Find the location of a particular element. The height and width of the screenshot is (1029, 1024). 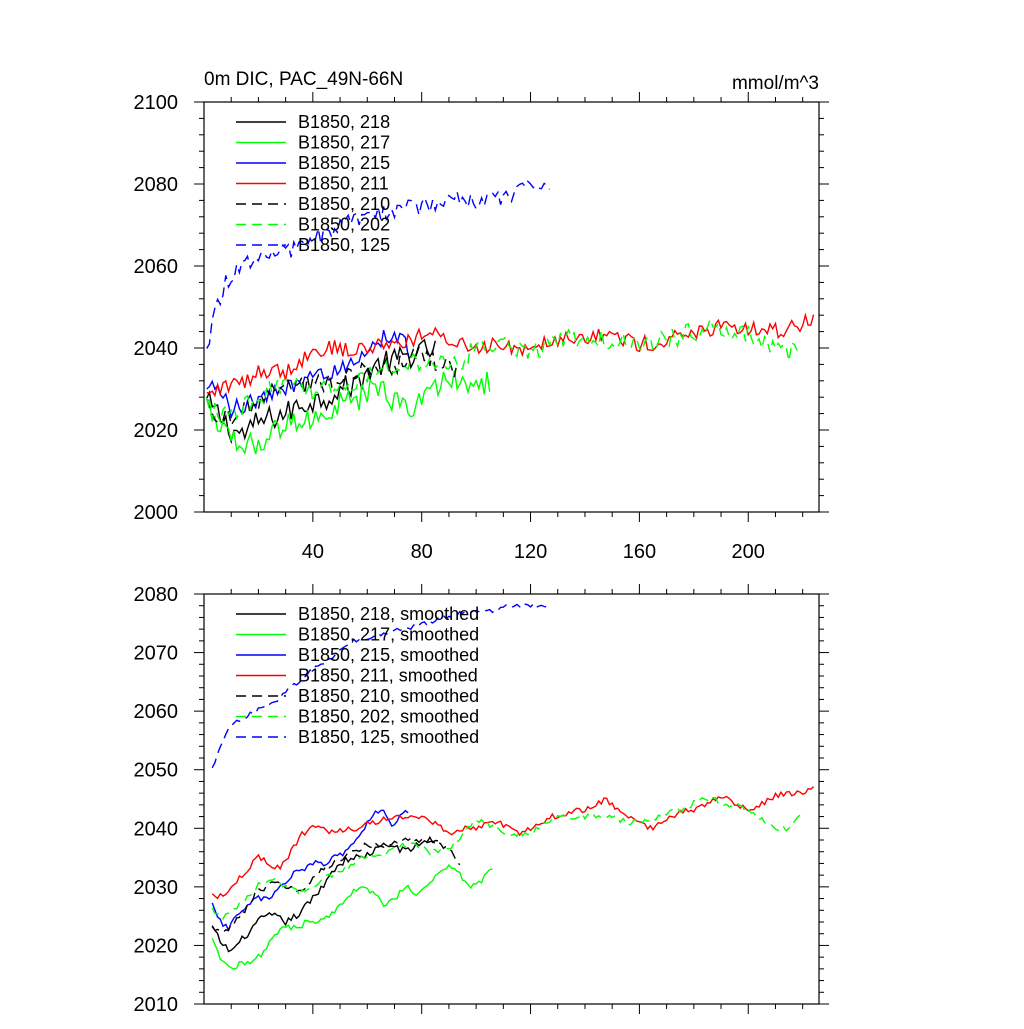

legend-label: B1850, 217, smoothed is located at coordinates (388, 635).